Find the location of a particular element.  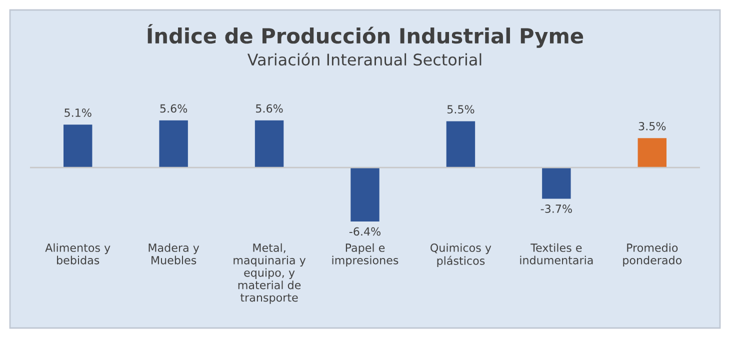

x-tick-label: Quimicos y plásticos is located at coordinates (461, 255).